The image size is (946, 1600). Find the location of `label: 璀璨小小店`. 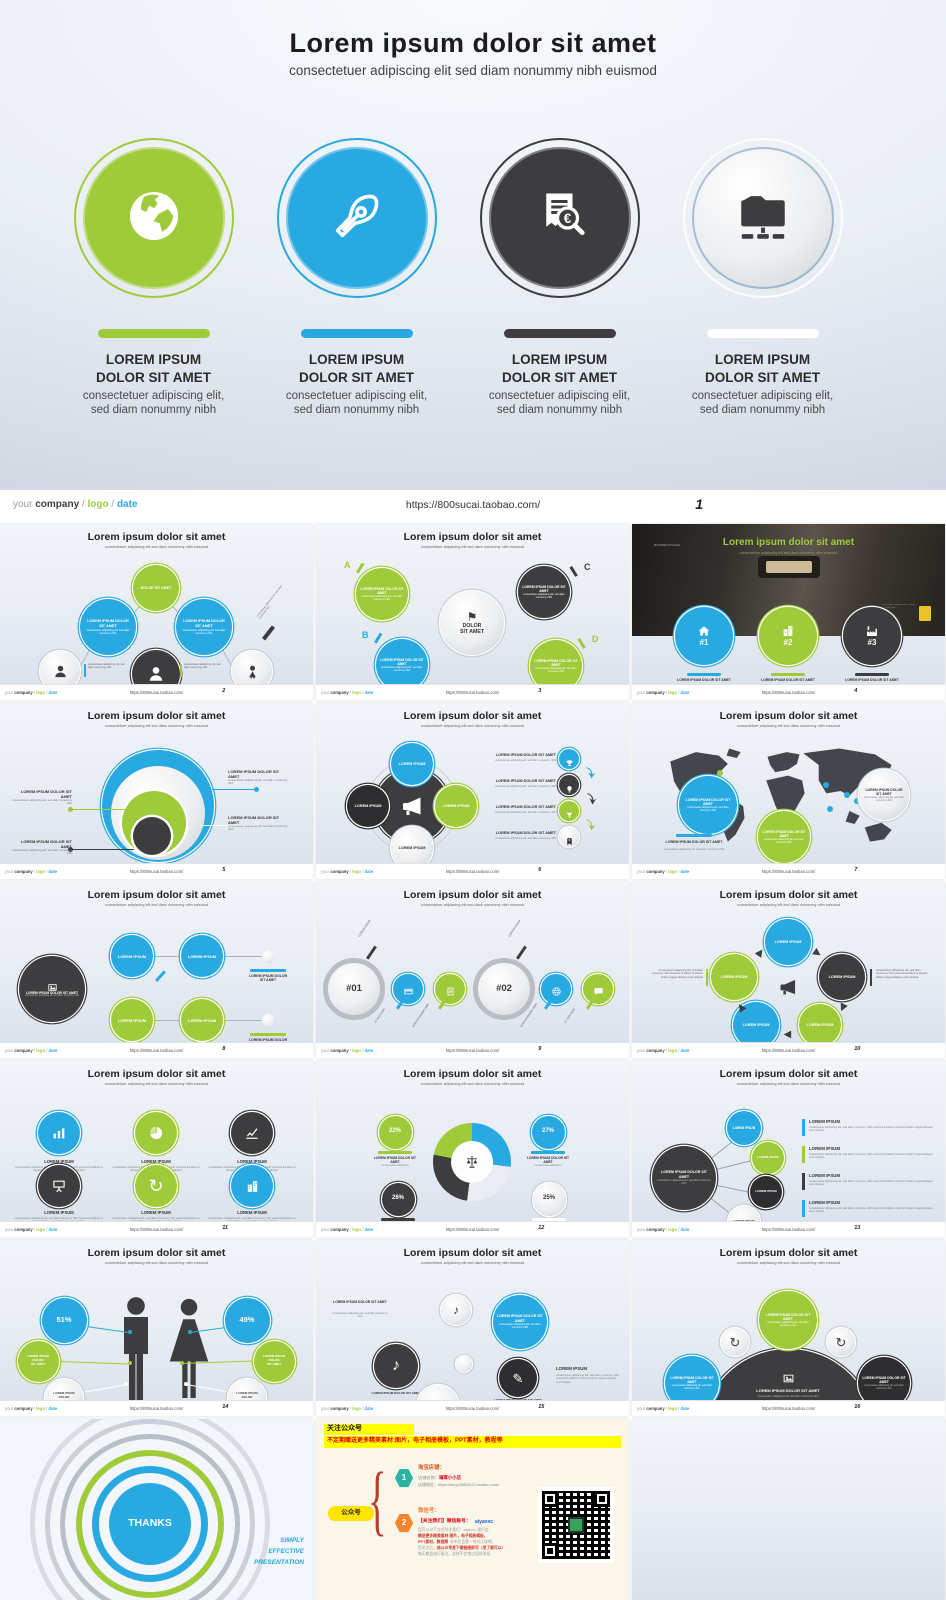

label: 璀璨小小店 is located at coordinates (450, 1477).